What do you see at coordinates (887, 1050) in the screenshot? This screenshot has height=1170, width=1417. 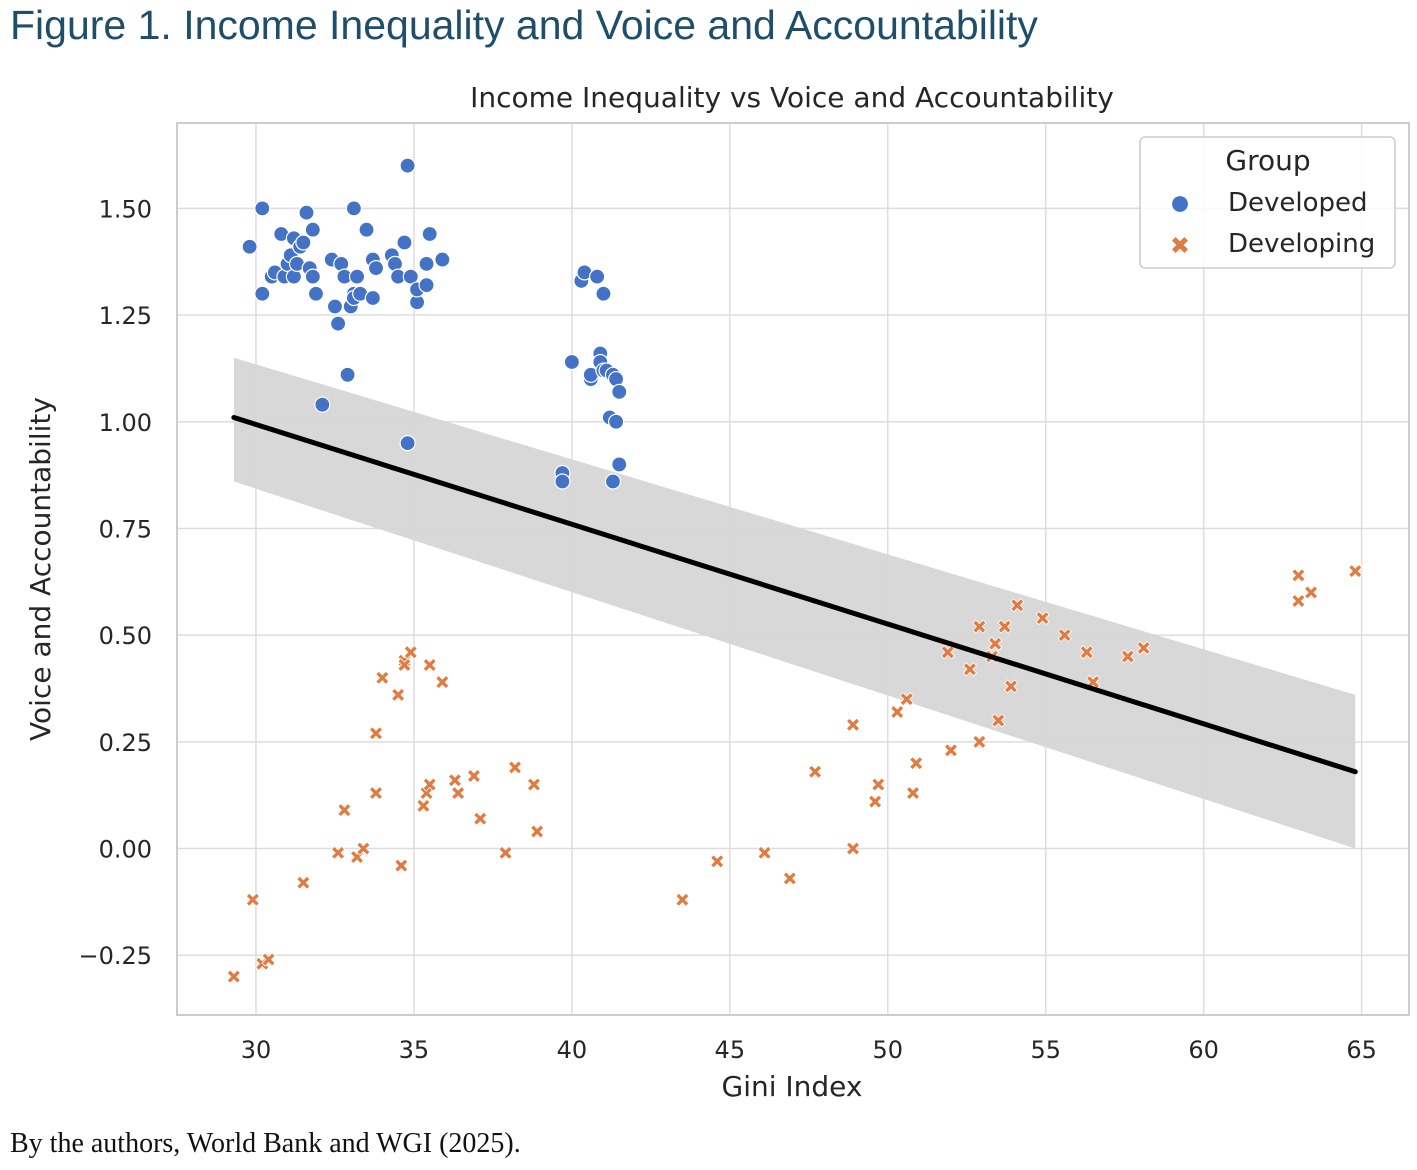 I see `x-tick-label: 50` at bounding box center [887, 1050].